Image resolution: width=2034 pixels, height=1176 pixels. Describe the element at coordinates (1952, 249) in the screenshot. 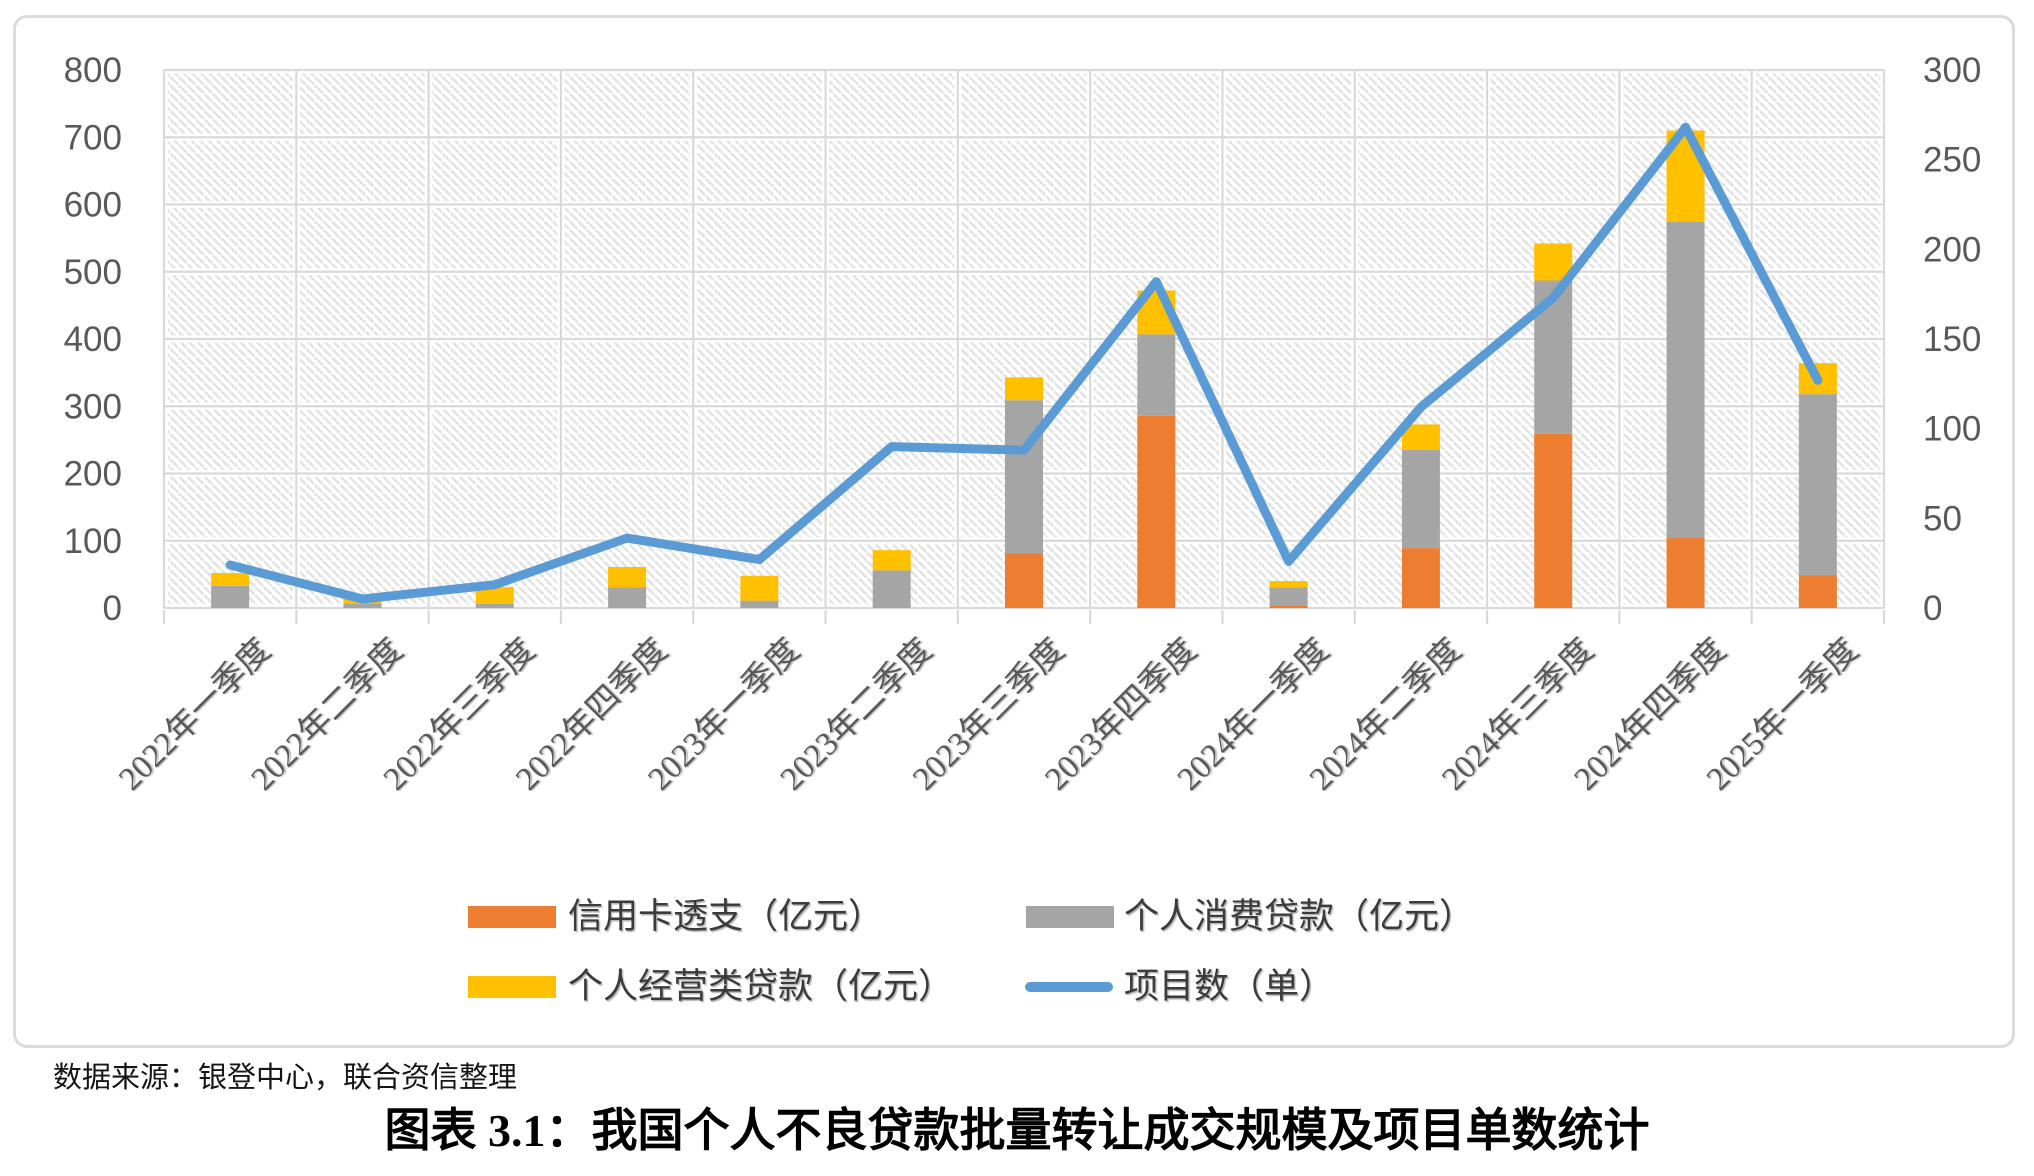

I see `right-axis-tick-label: 200` at that location.